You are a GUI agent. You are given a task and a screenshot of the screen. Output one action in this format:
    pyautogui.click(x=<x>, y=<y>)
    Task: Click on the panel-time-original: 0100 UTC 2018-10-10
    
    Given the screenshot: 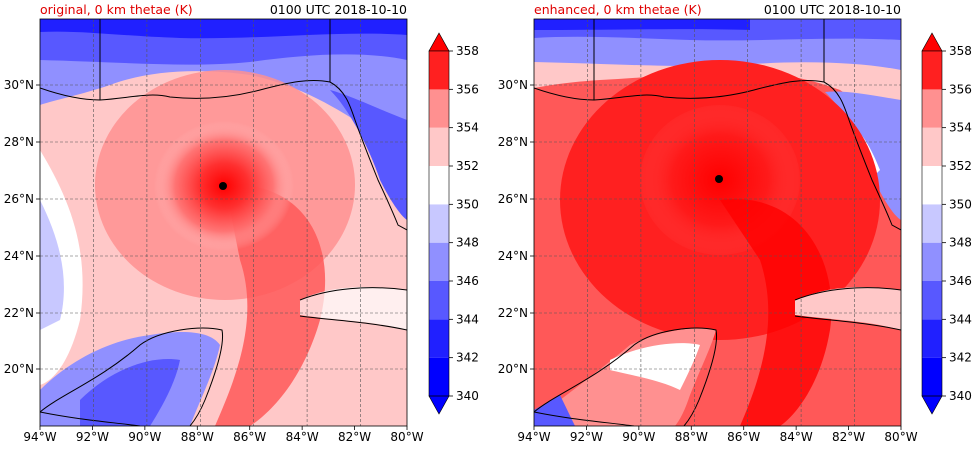 What is the action you would take?
    pyautogui.click(x=338, y=9)
    